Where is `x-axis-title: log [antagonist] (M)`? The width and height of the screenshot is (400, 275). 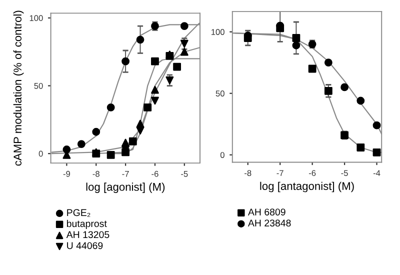
x-axis-title: log [antagonist] (M) is located at coordinates (307, 187).